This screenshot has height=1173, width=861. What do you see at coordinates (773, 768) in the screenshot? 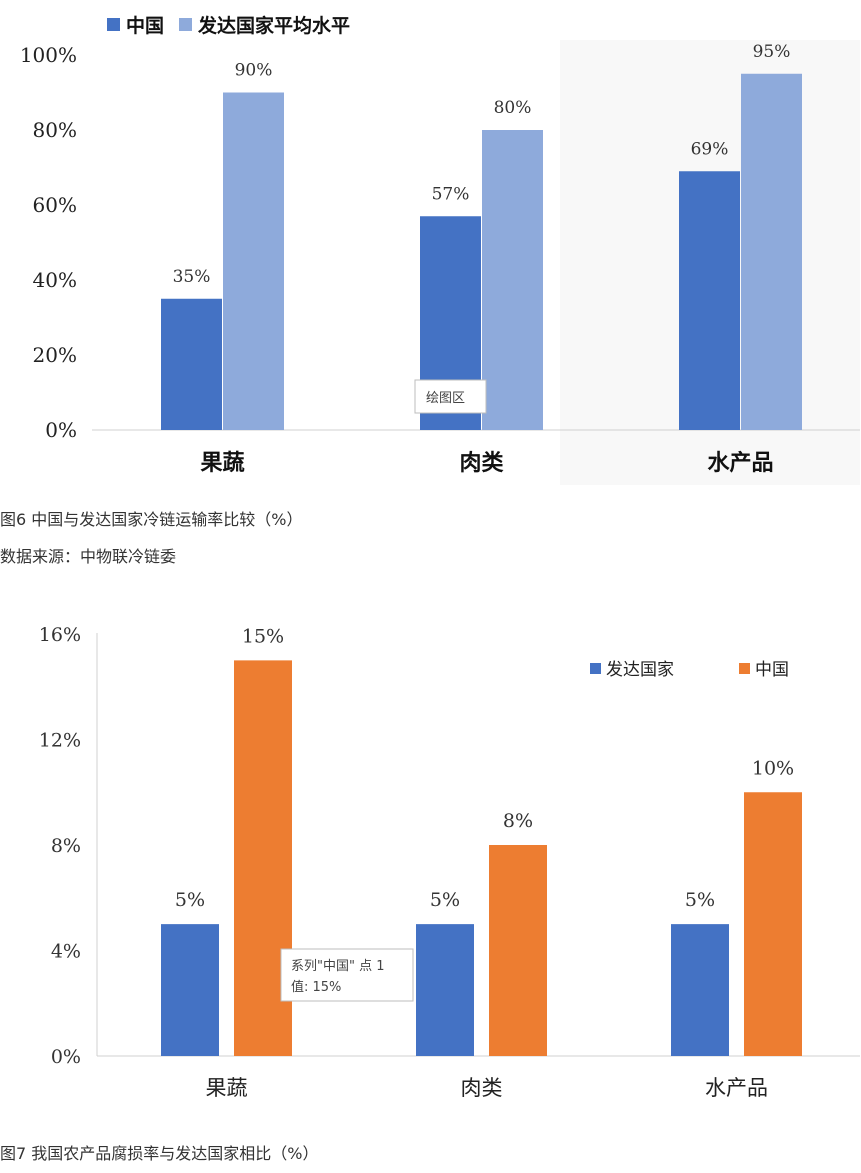
I see `data-label: 10%` at bounding box center [773, 768].